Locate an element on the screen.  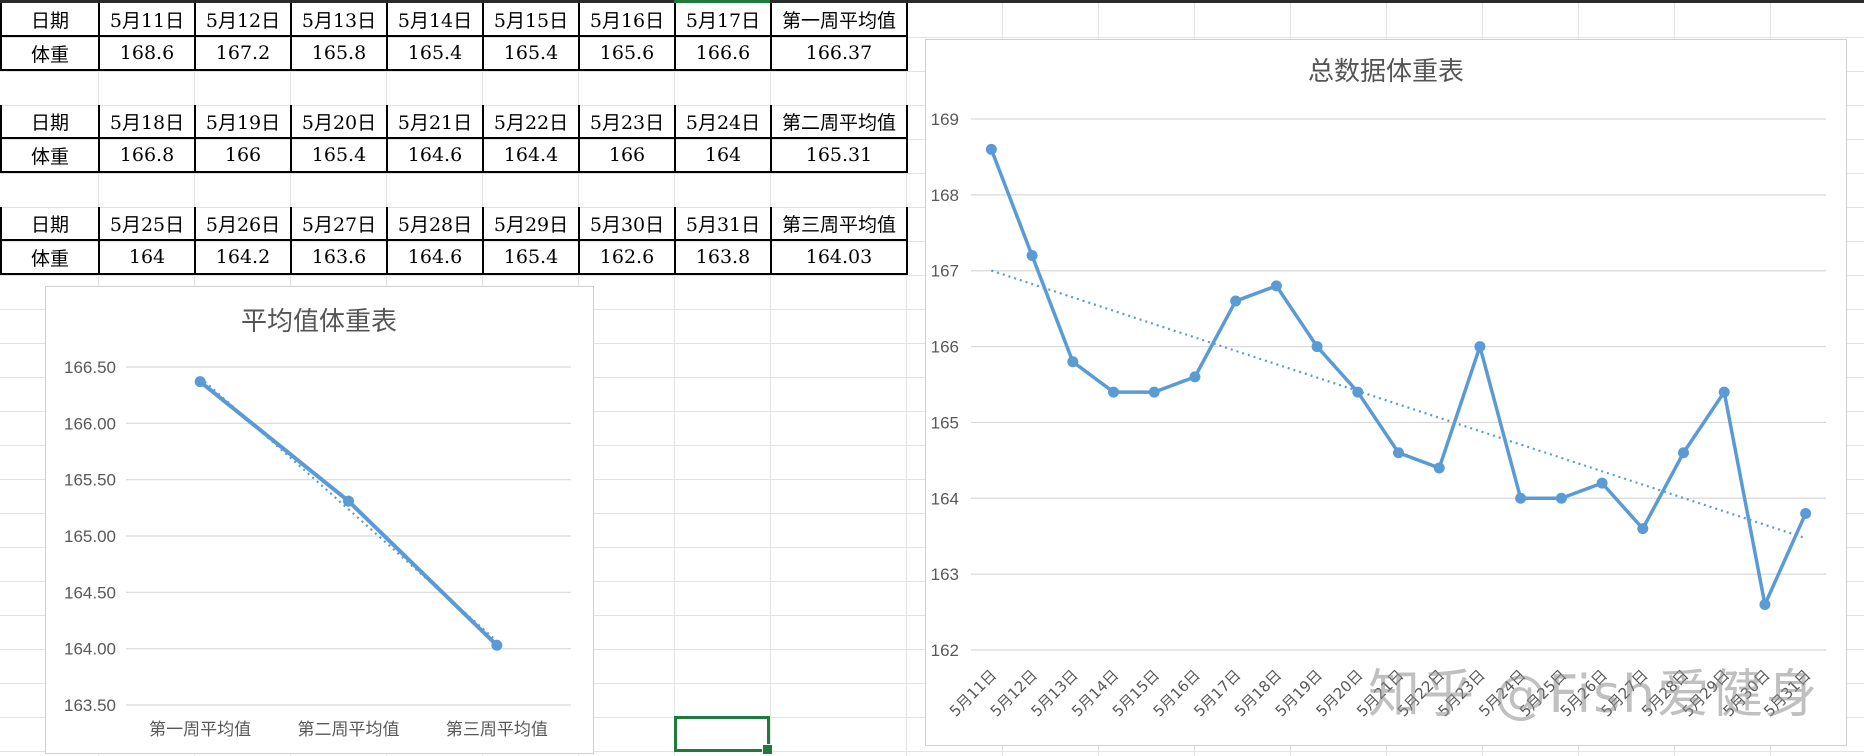
date-cell: 5月20日 is located at coordinates (339, 122).